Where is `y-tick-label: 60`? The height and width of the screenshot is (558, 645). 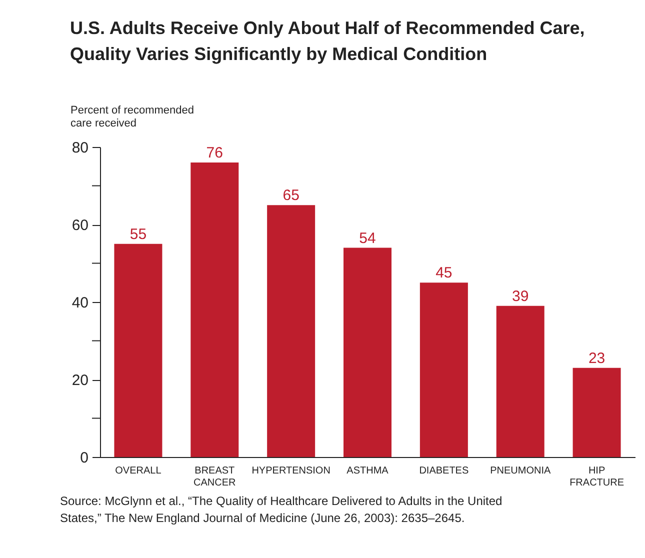
y-tick-label: 60 is located at coordinates (80, 225).